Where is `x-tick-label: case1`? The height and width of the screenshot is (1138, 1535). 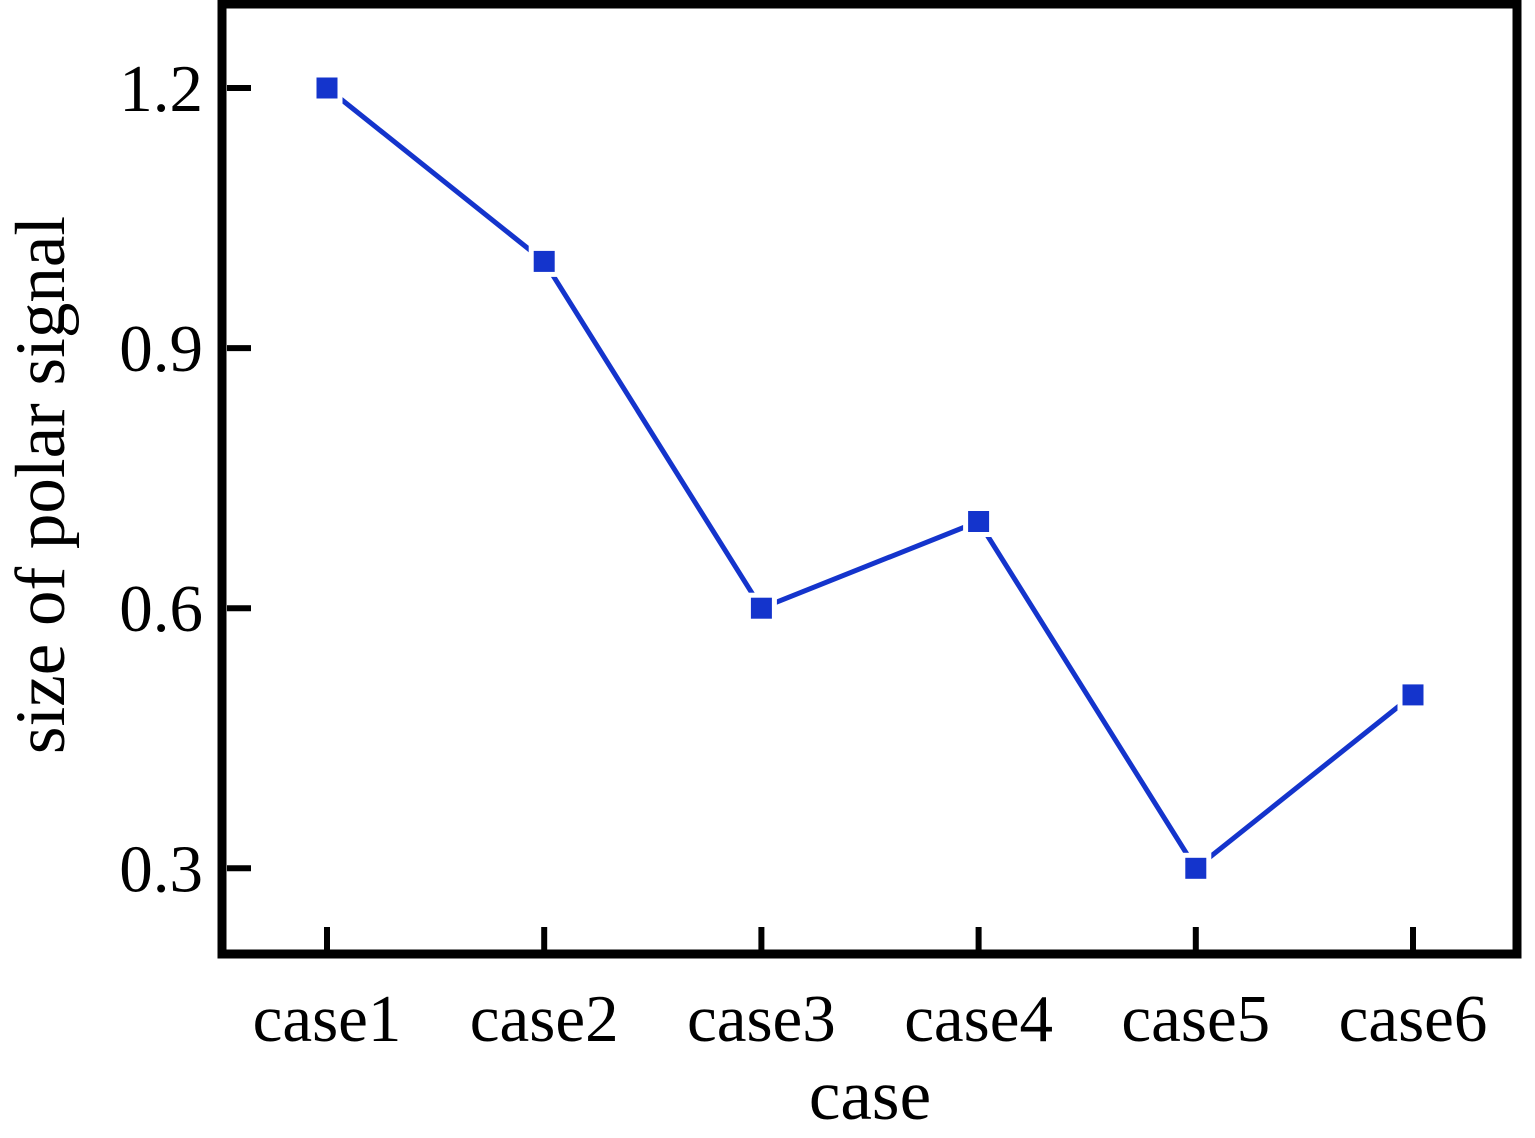
x-tick-label: case1 is located at coordinates (327, 1019).